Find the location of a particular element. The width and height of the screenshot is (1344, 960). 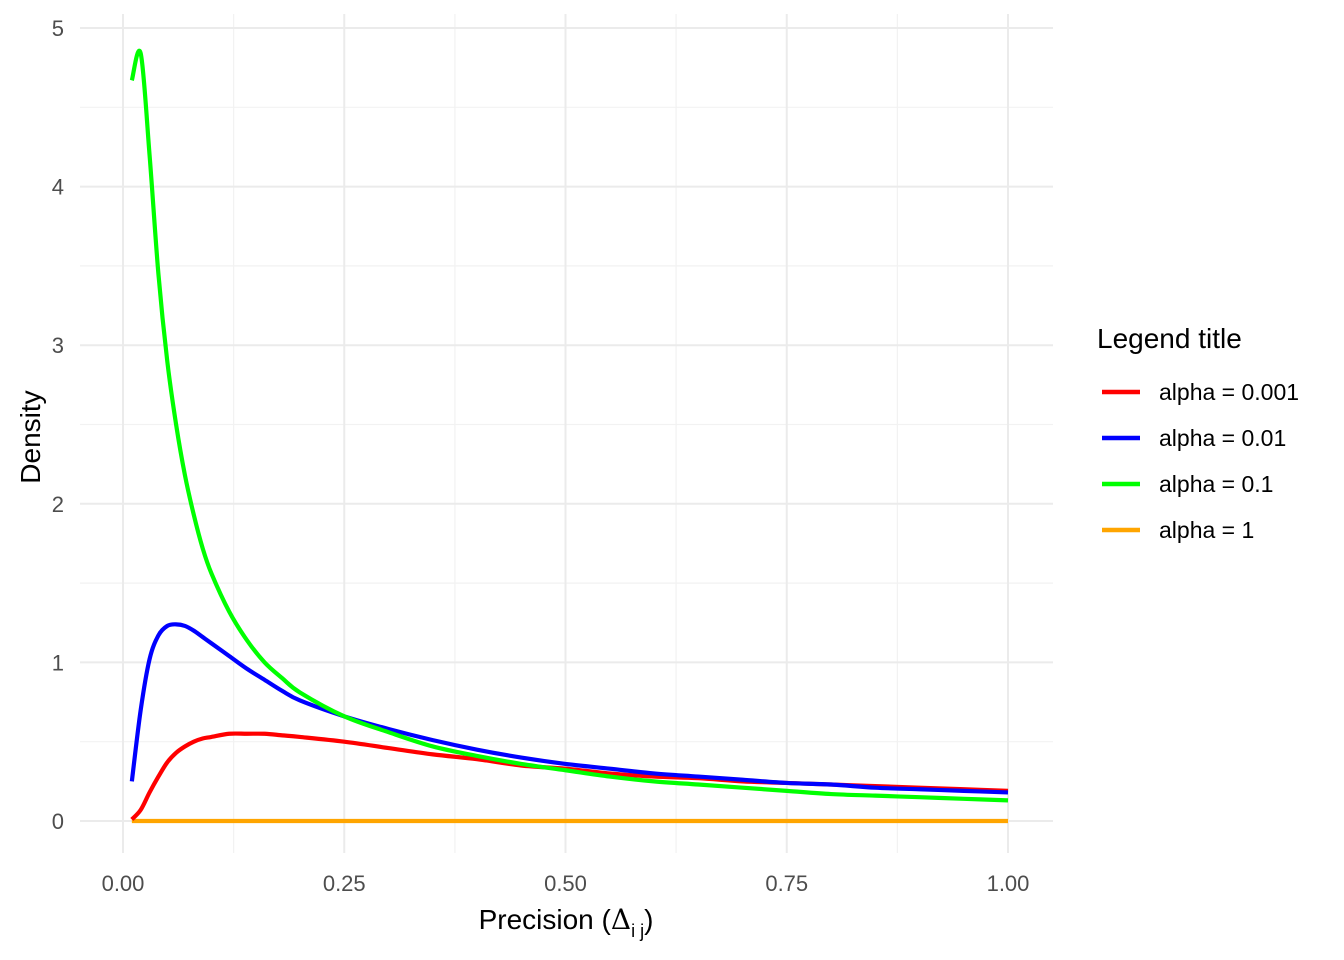

y-tick-label: 0 is located at coordinates (58, 821).